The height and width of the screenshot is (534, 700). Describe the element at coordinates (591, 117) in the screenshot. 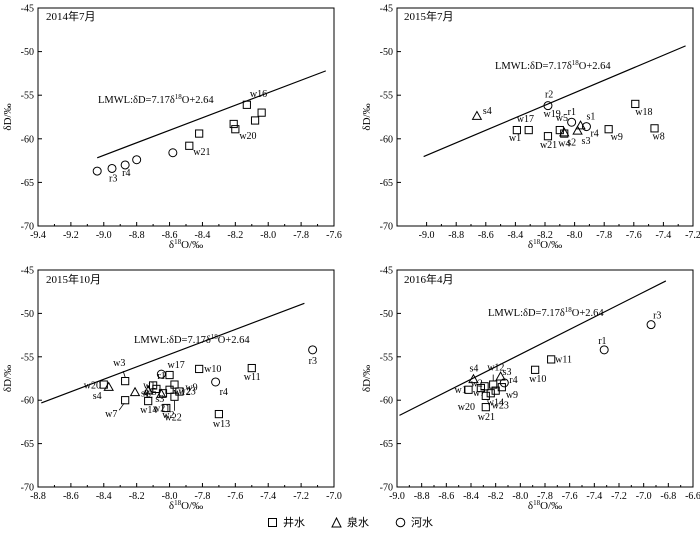

I see `point-label: s1` at that location.